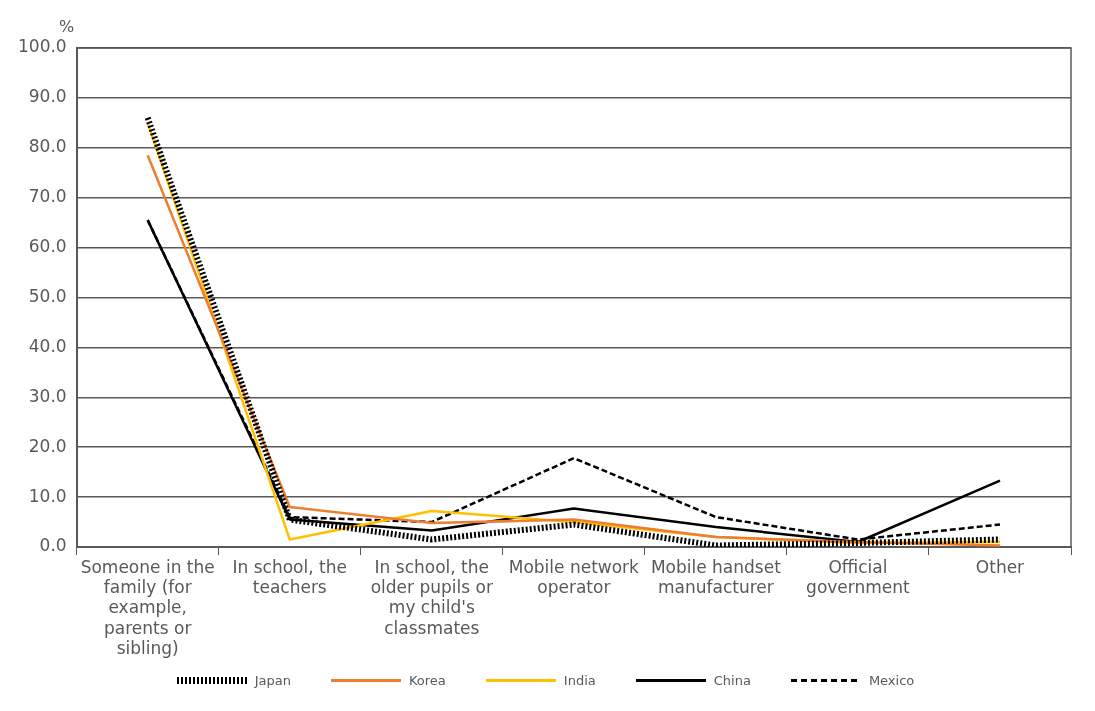 The image size is (1095, 711). What do you see at coordinates (67, 27) in the screenshot?
I see `y-axis-title: %` at bounding box center [67, 27].